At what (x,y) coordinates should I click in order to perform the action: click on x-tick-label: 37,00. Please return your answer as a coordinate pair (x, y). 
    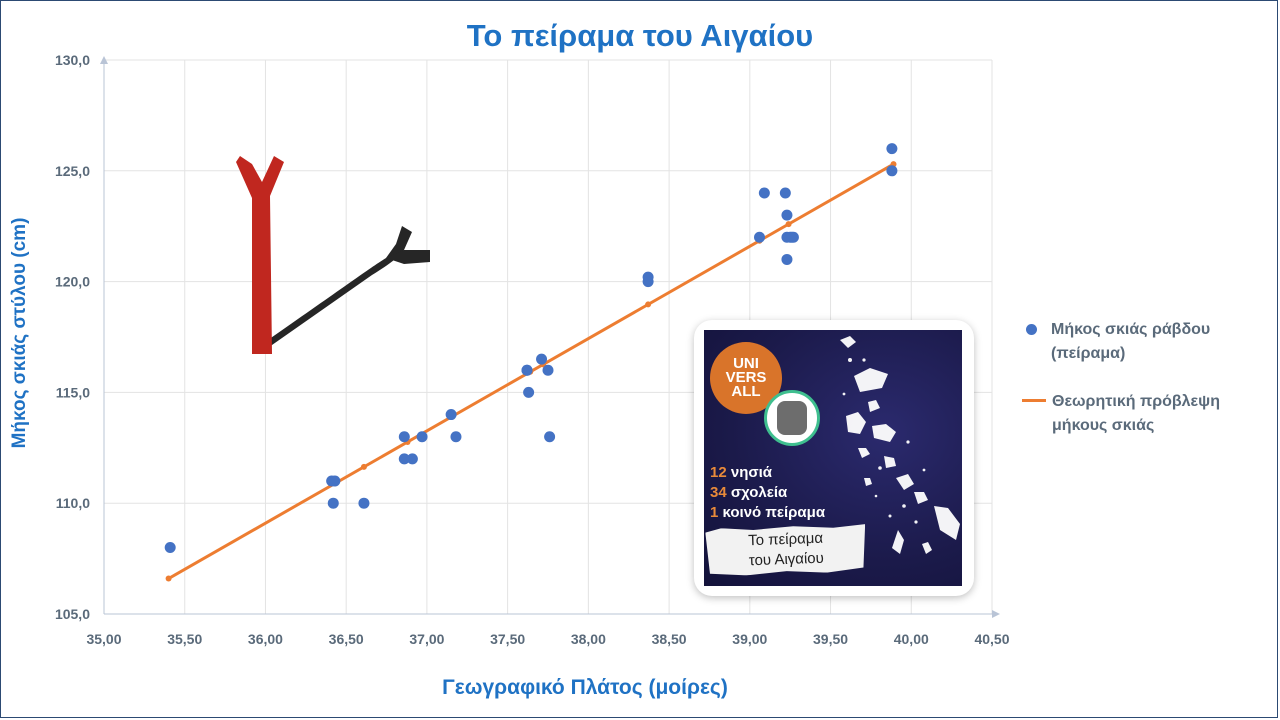
    Looking at the image, I should click on (426, 639).